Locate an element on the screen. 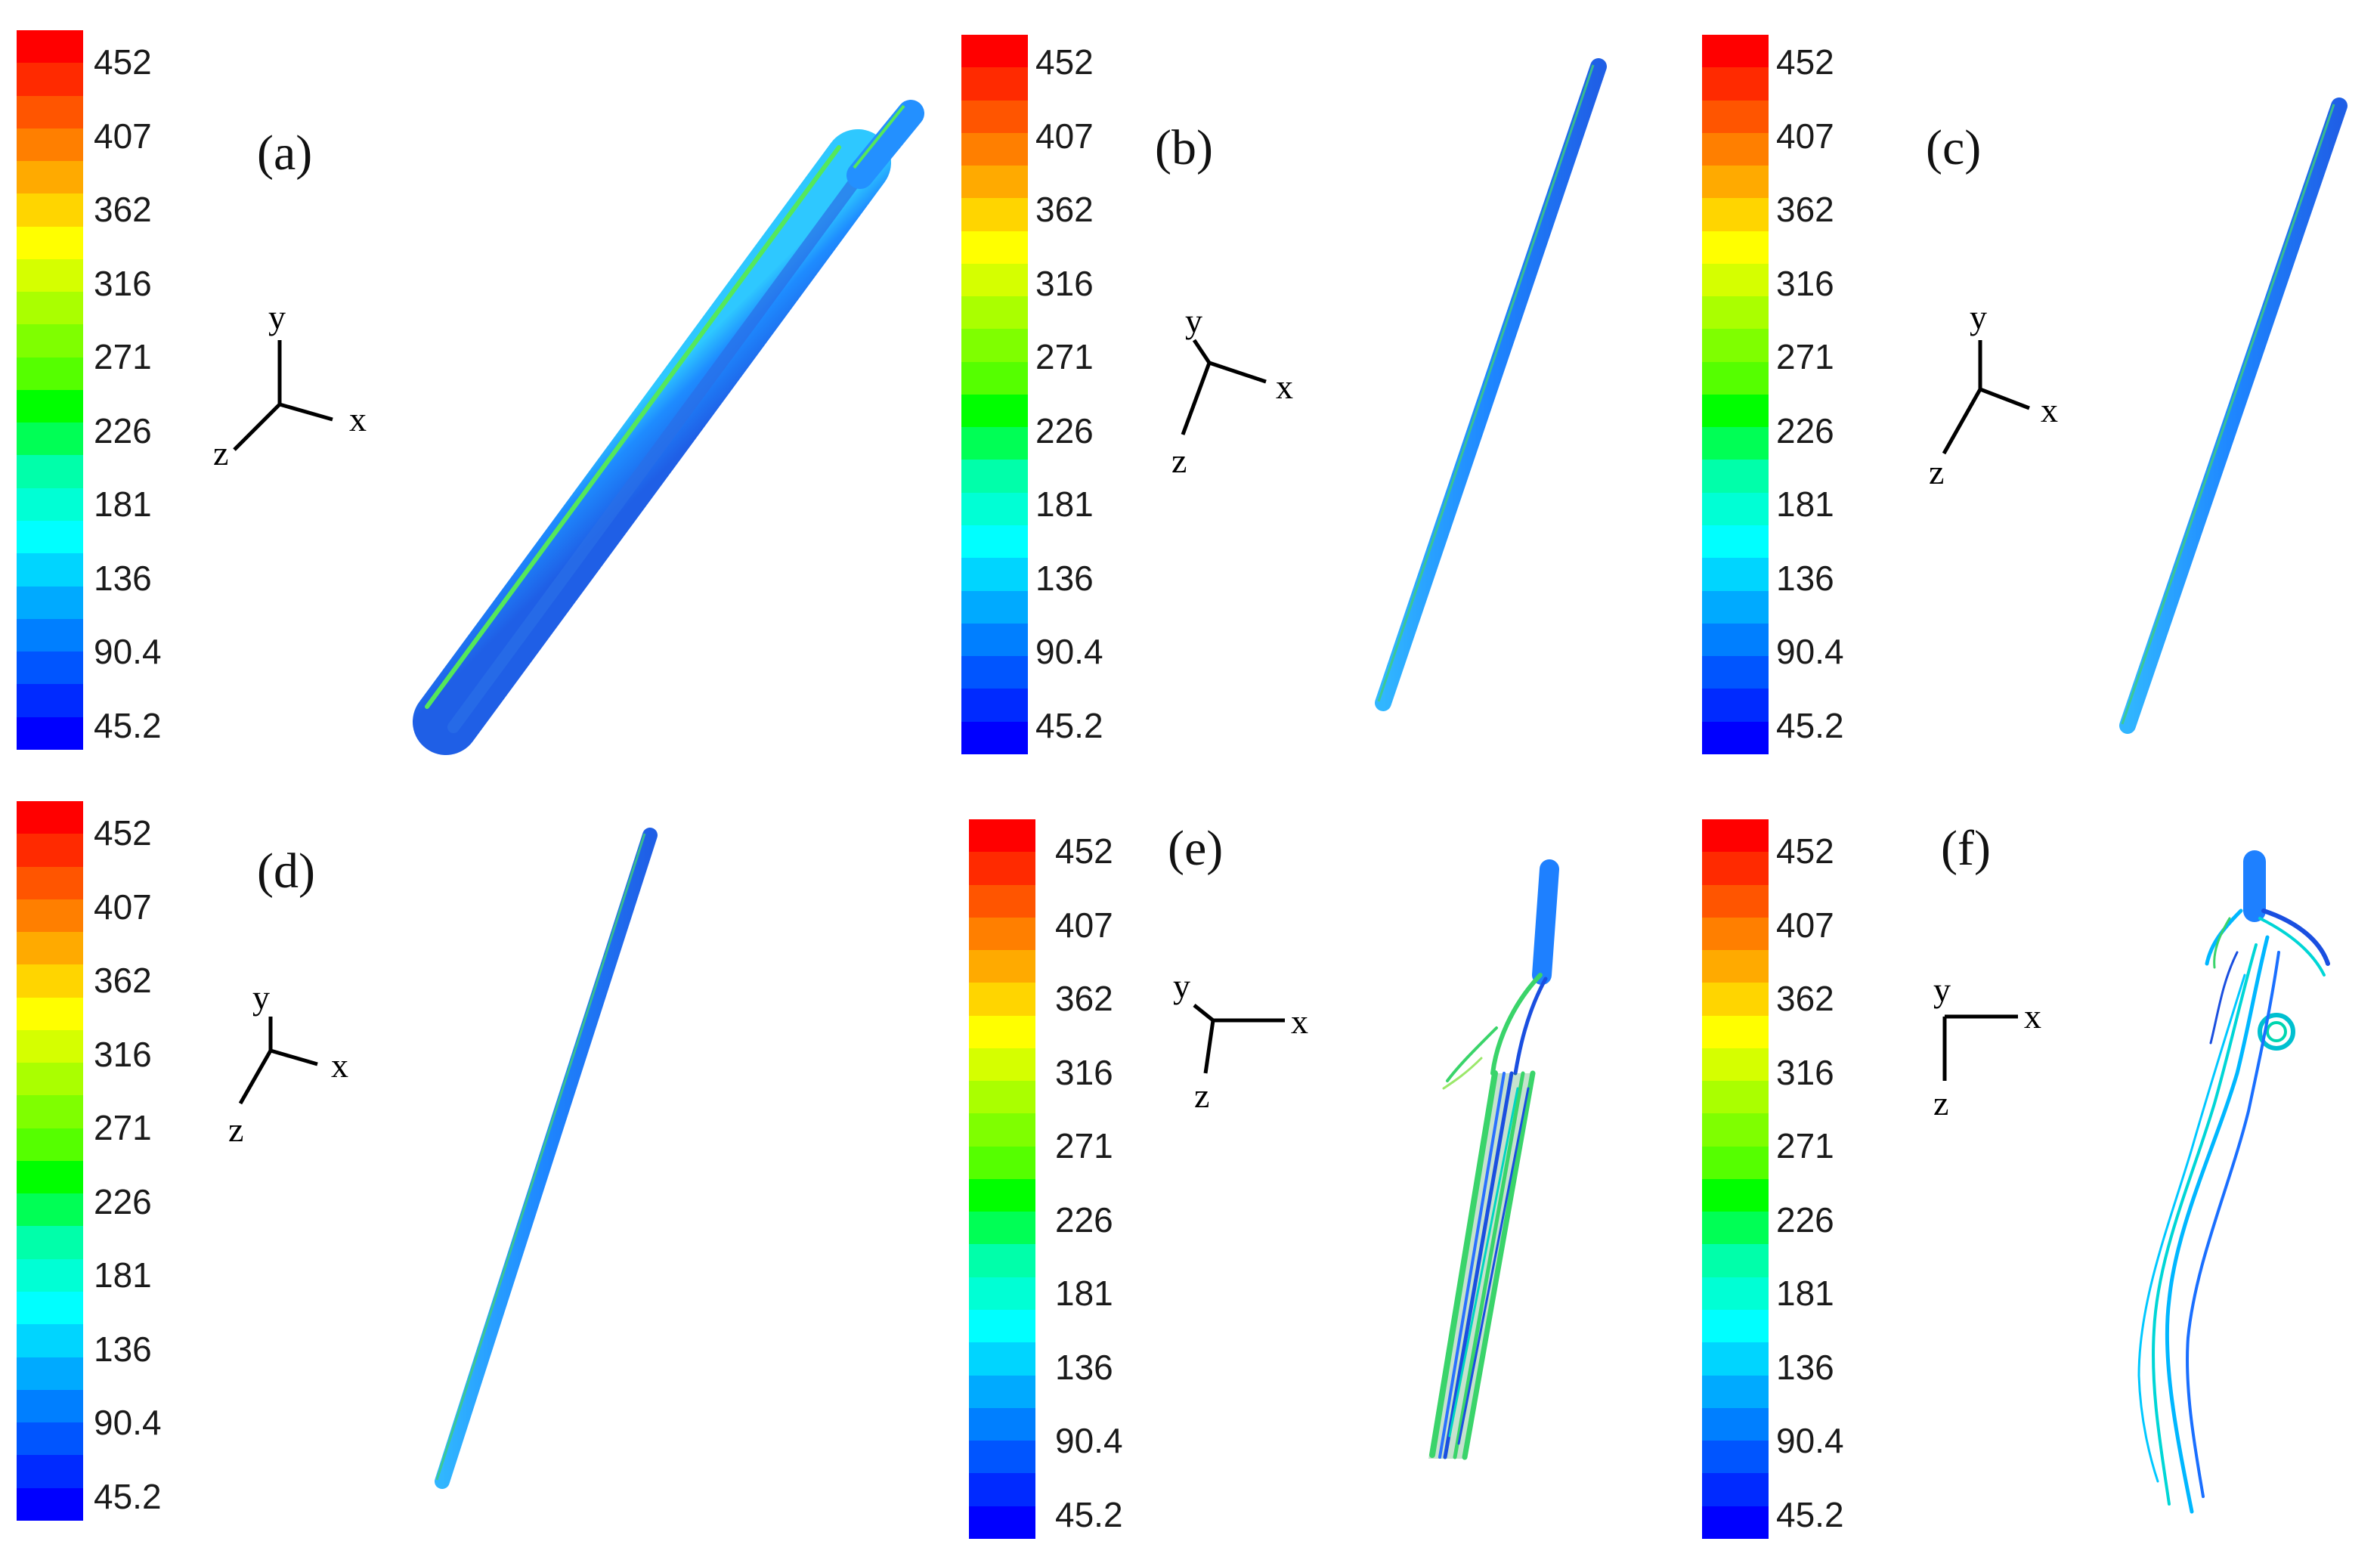 The width and height of the screenshot is (2380, 1560). panel-label-b: (b) is located at coordinates (1184, 147).